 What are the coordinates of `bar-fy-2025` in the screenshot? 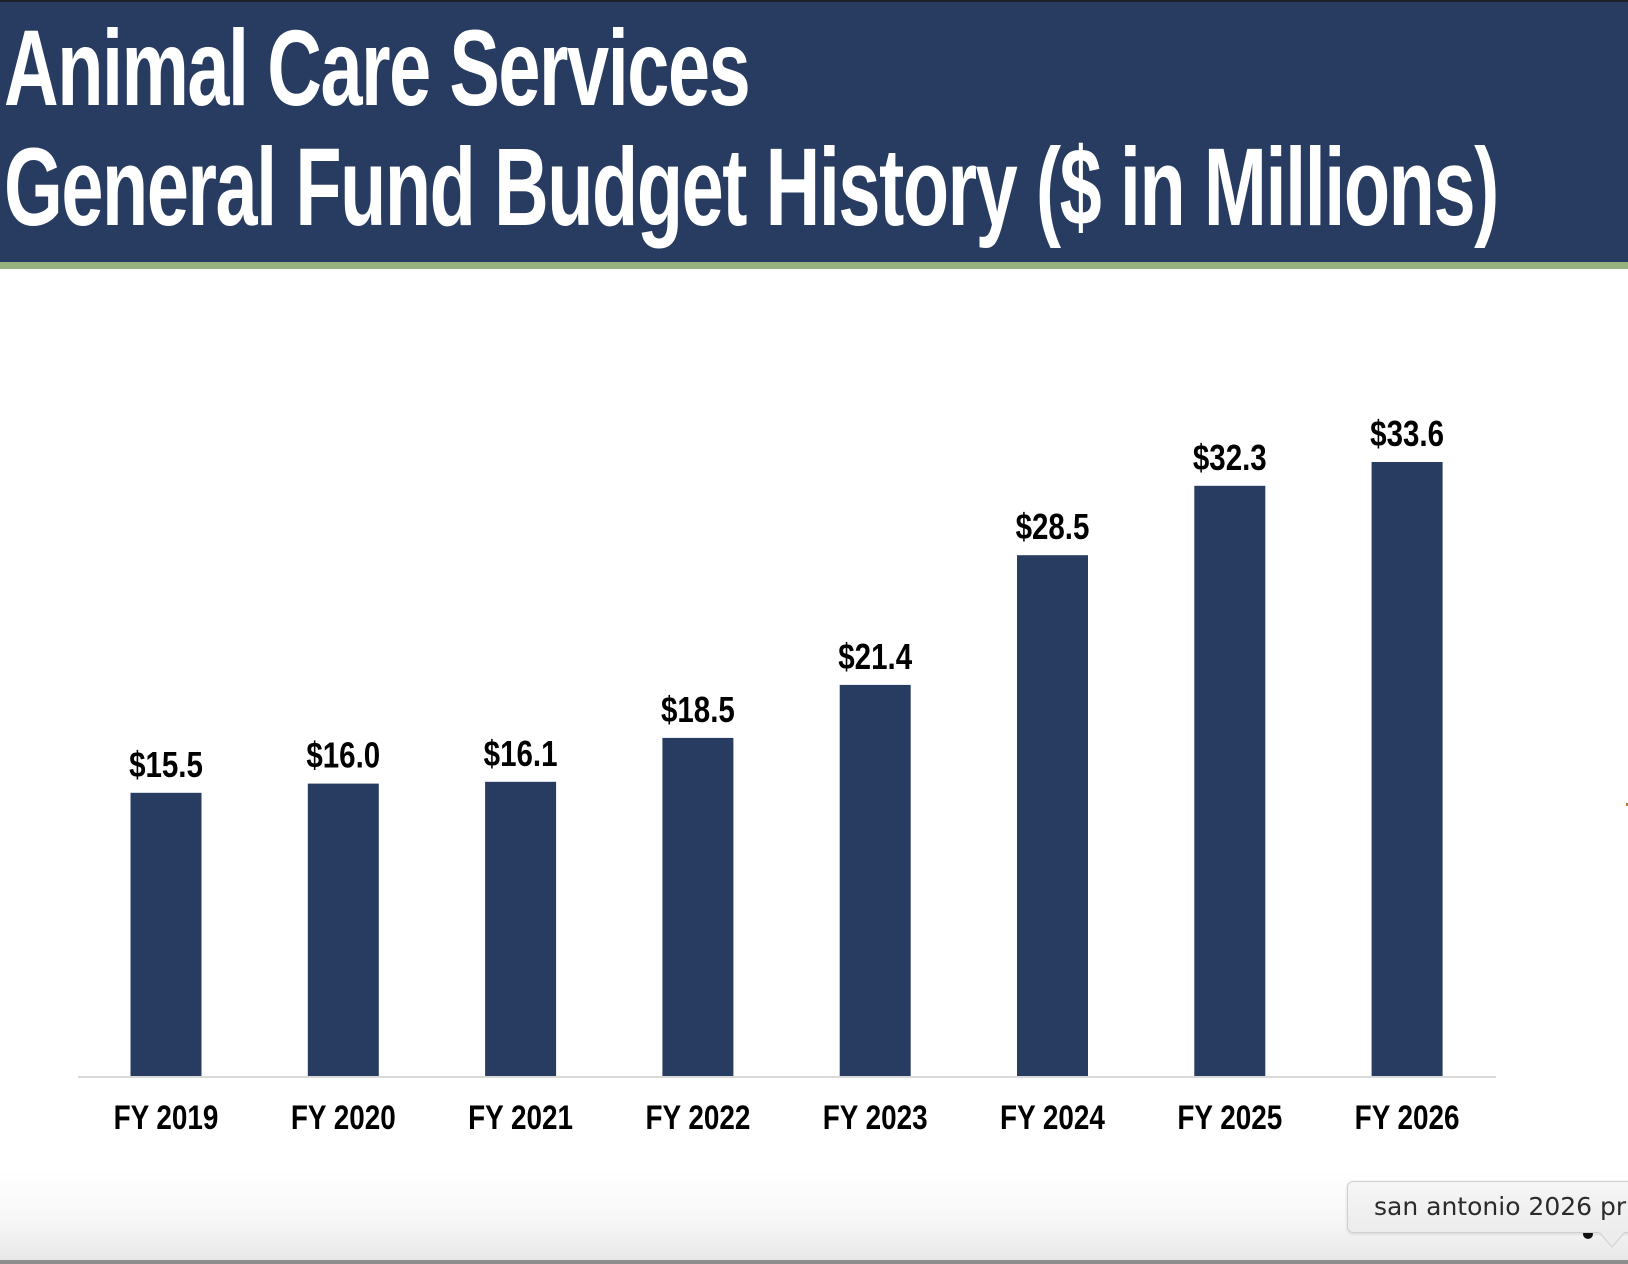 It's located at (1230, 780).